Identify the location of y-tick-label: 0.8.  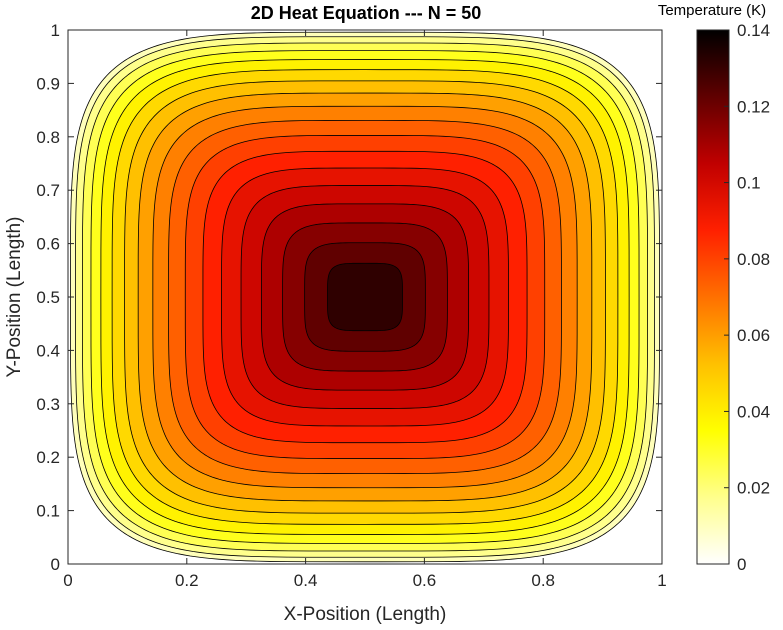
(48, 137).